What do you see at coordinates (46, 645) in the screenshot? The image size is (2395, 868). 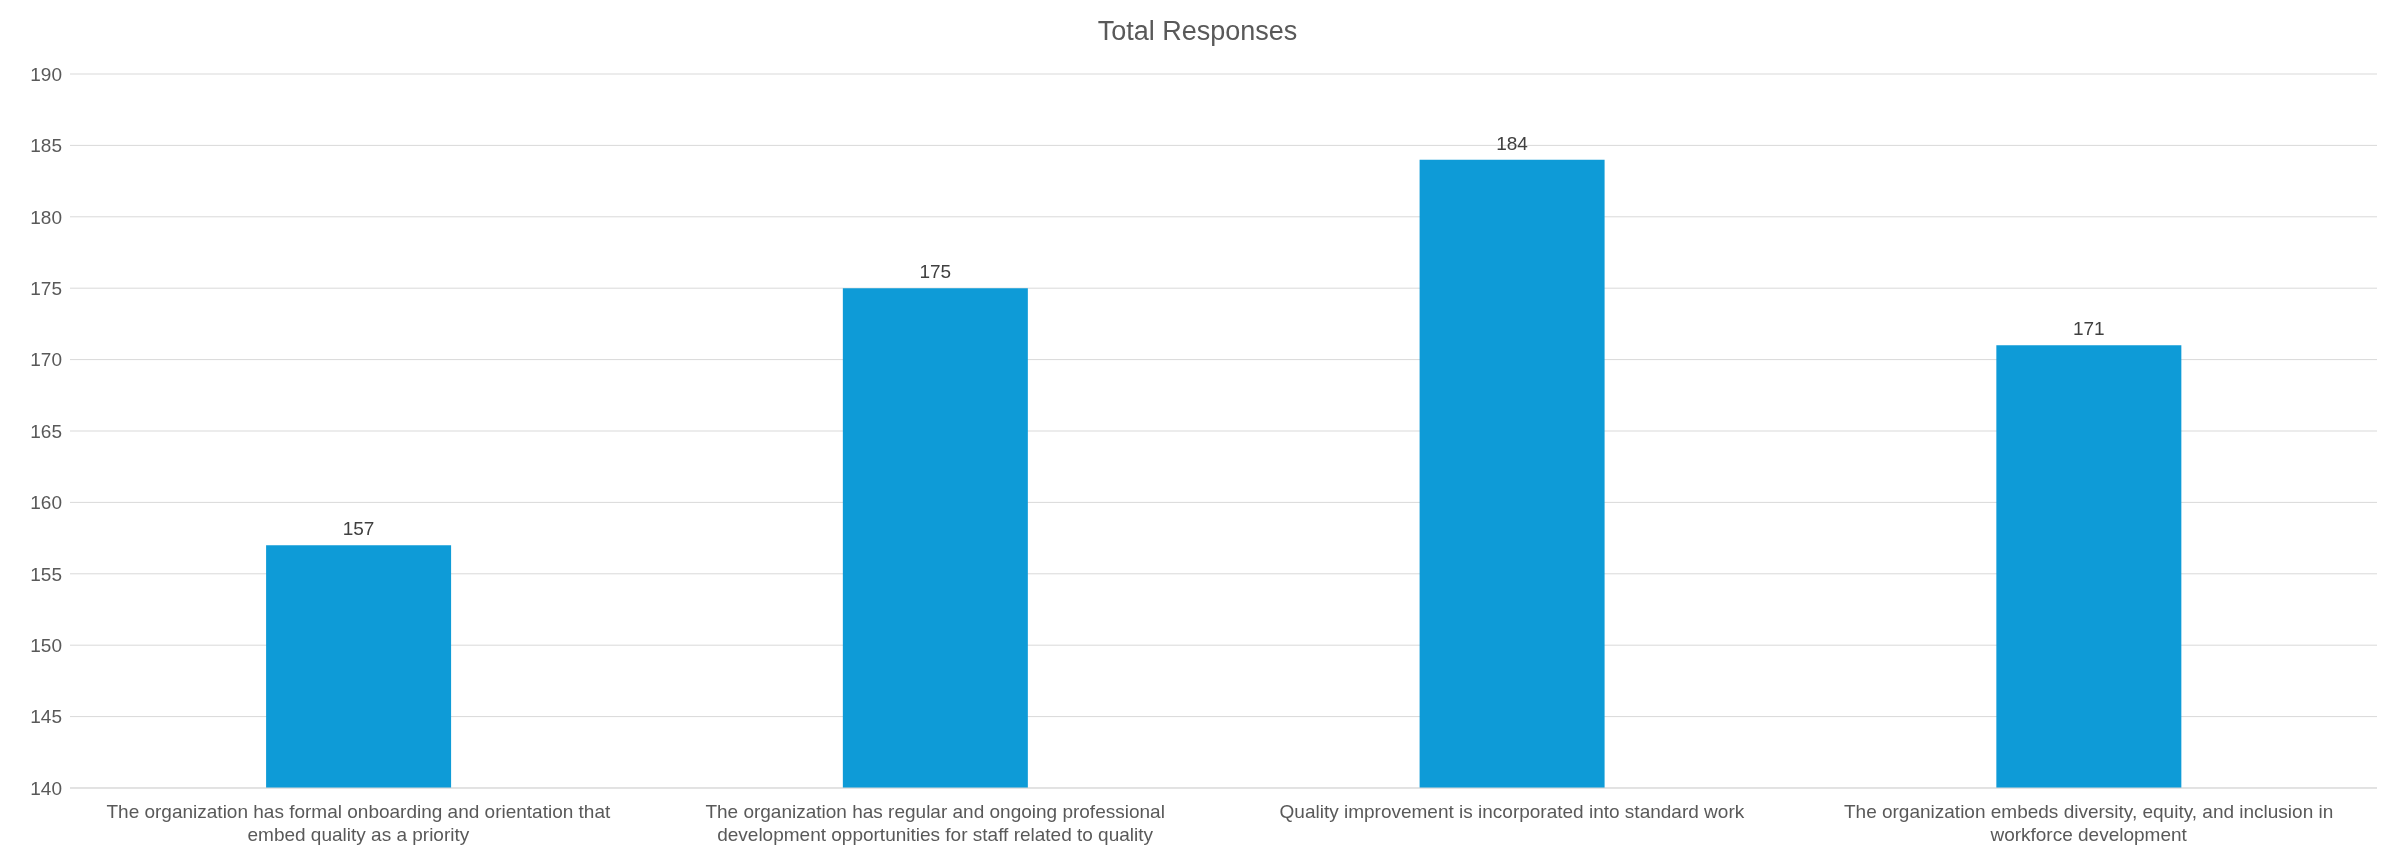 I see `y-tick-label: 150` at bounding box center [46, 645].